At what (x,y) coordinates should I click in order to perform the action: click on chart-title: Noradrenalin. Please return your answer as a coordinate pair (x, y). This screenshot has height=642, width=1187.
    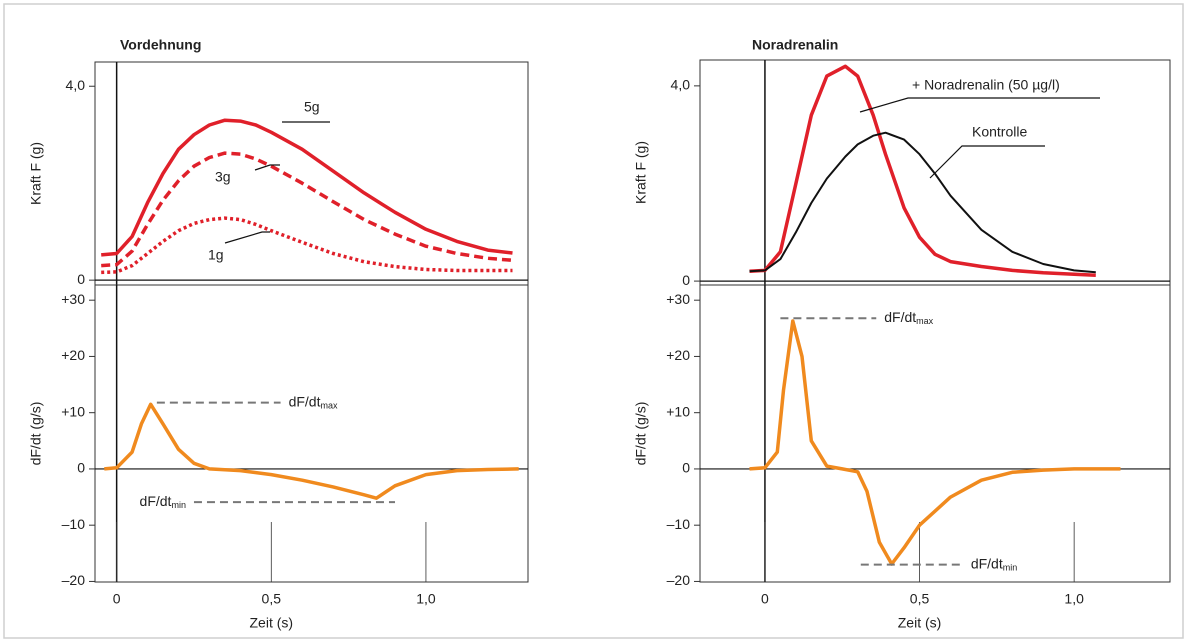
    Looking at the image, I should click on (795, 45).